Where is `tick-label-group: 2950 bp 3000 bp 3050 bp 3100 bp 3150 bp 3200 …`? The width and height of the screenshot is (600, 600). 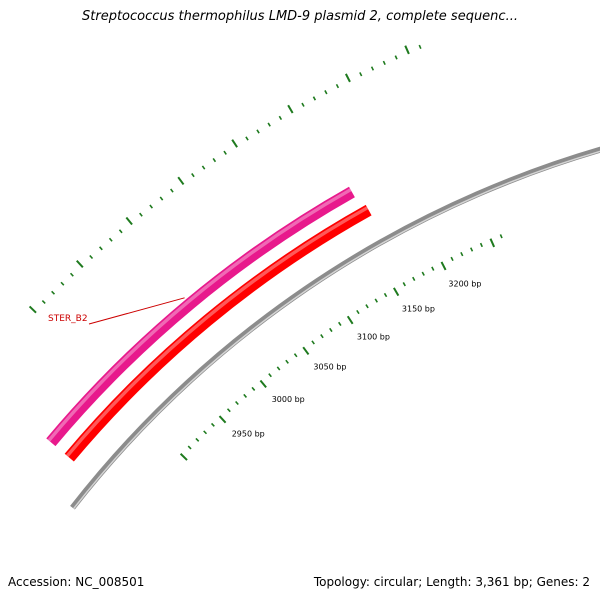 tick-label-group: 2950 bp 3000 bp 3050 bp 3100 bp 3150 bp 3200 … is located at coordinates (357, 358).